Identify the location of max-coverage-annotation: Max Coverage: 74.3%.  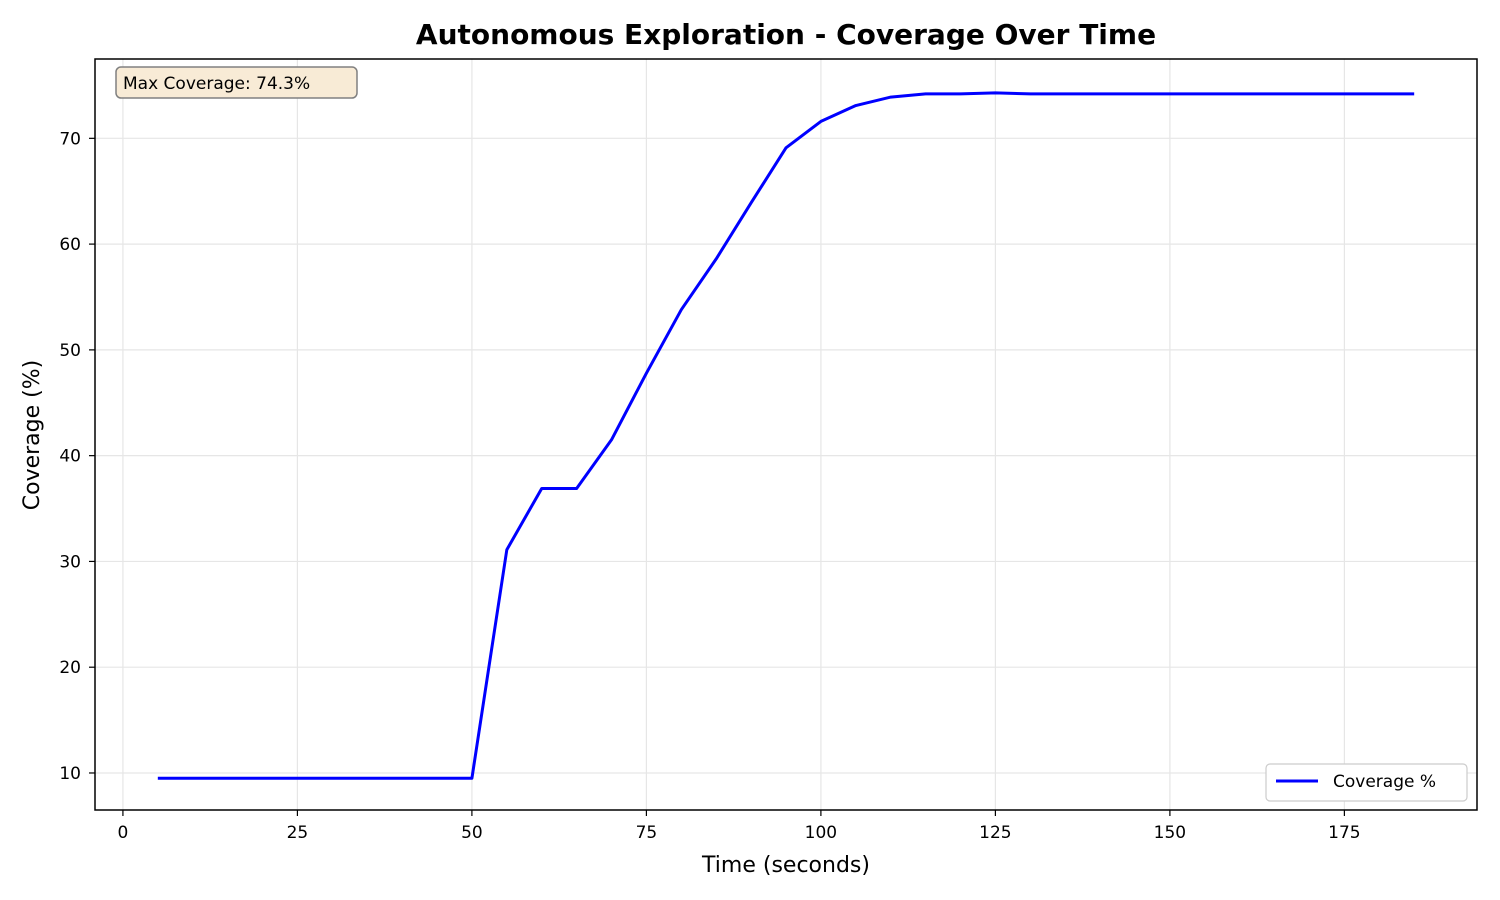
(236, 82).